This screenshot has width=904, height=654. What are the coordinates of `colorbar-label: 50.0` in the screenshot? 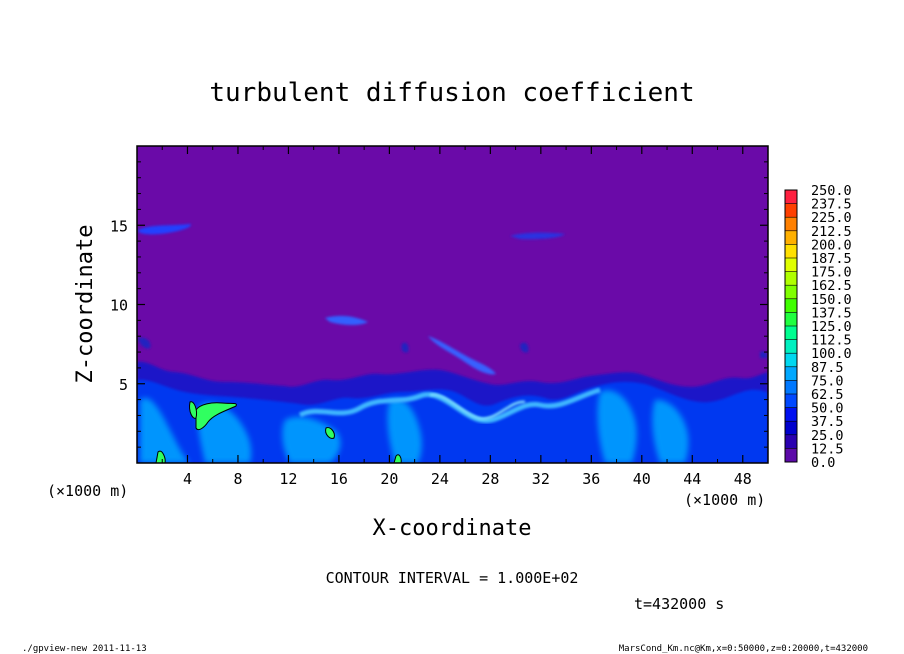 It's located at (827, 409).